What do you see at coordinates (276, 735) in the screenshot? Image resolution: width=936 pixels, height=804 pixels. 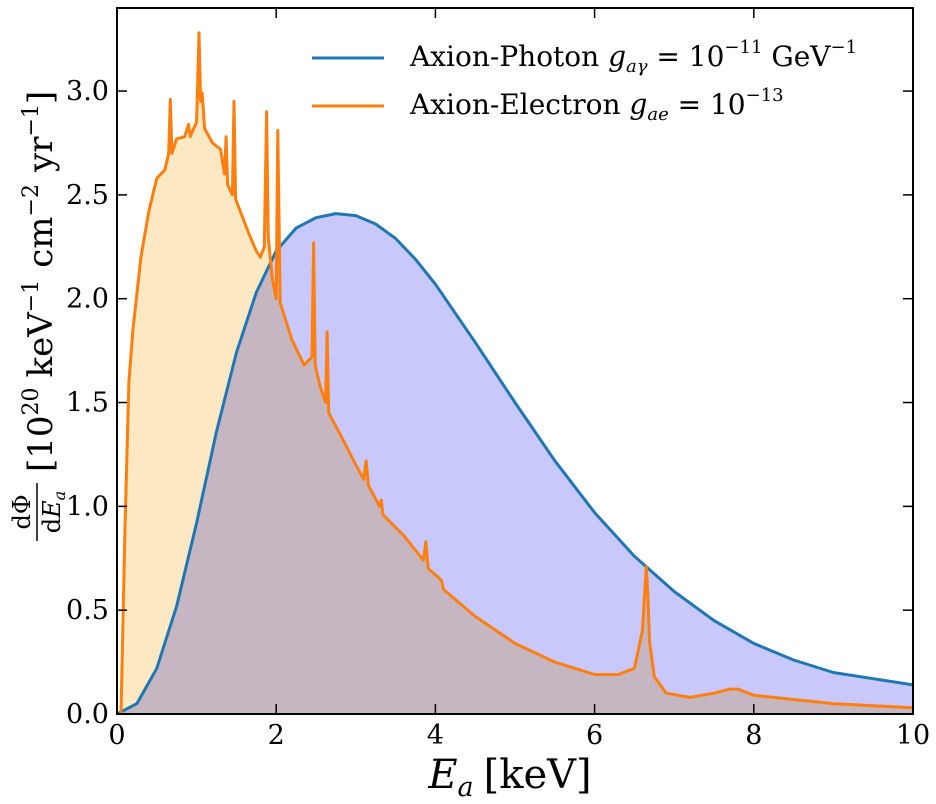 I see `x-tick-label: 2` at bounding box center [276, 735].